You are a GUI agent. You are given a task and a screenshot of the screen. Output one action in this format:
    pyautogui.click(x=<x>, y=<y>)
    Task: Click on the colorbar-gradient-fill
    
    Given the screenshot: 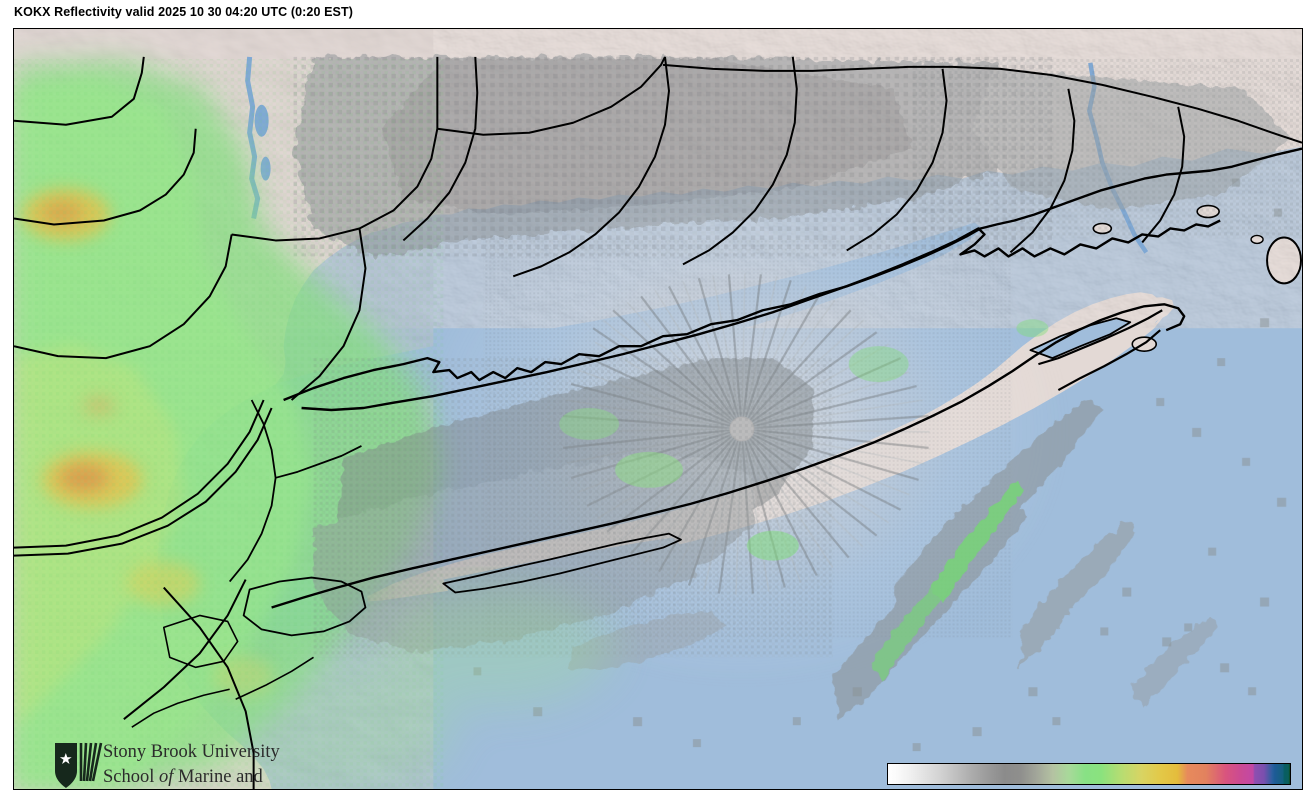 What is the action you would take?
    pyautogui.click(x=1089, y=774)
    